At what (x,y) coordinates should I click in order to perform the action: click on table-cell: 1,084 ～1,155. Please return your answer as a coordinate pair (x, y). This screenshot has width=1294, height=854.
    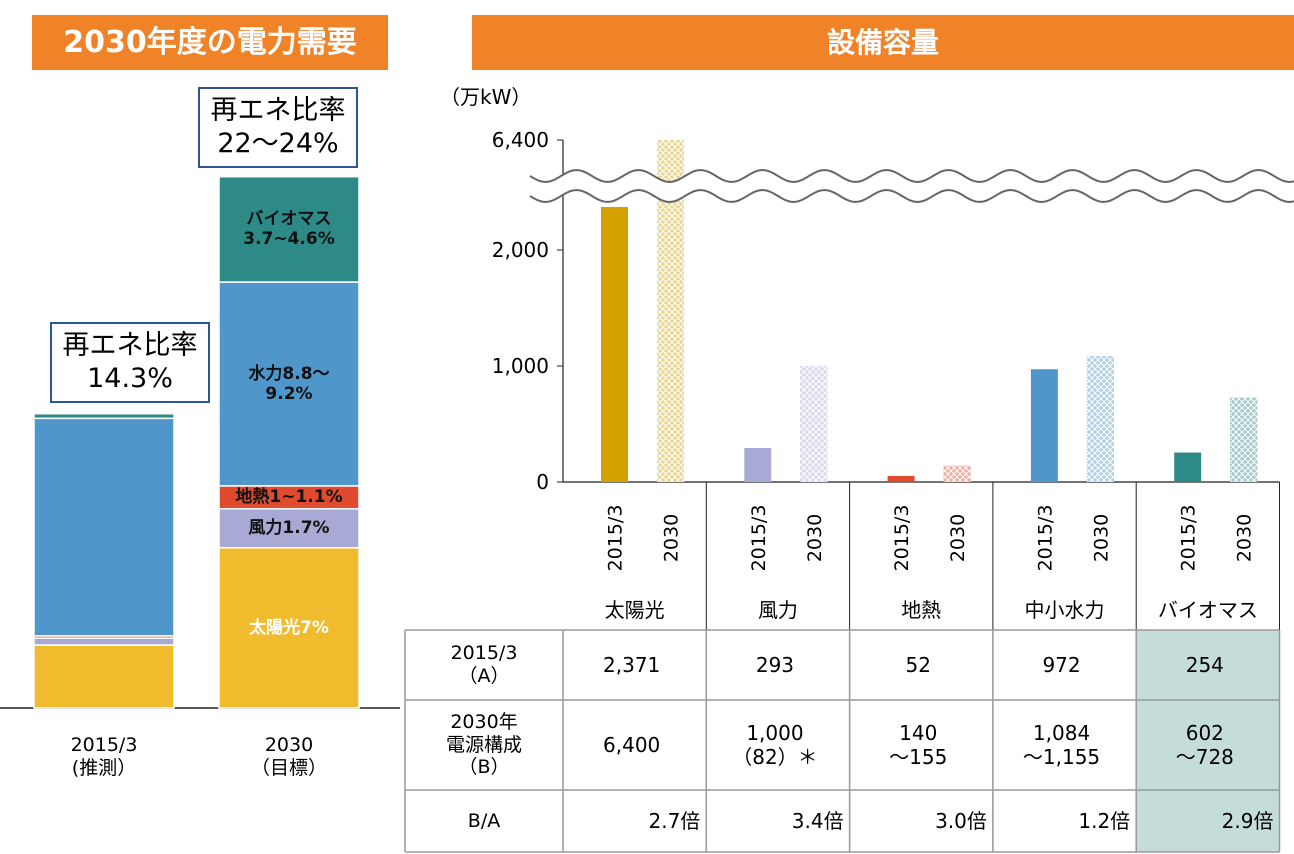
    Looking at the image, I should click on (1061, 745).